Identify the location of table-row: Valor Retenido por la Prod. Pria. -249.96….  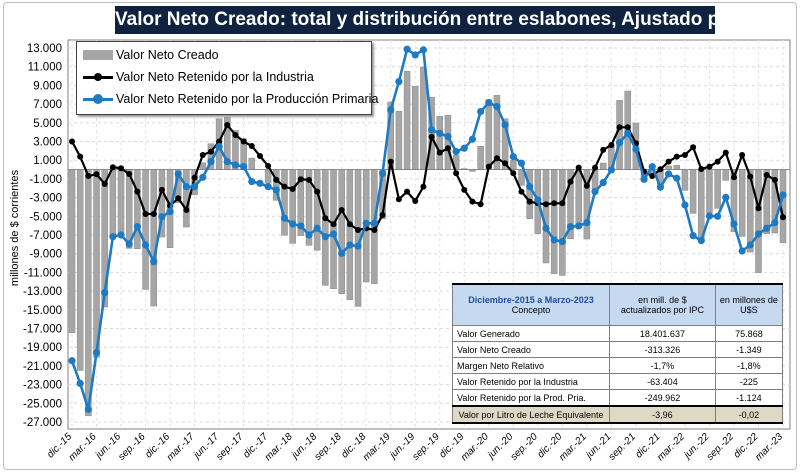
(618, 398).